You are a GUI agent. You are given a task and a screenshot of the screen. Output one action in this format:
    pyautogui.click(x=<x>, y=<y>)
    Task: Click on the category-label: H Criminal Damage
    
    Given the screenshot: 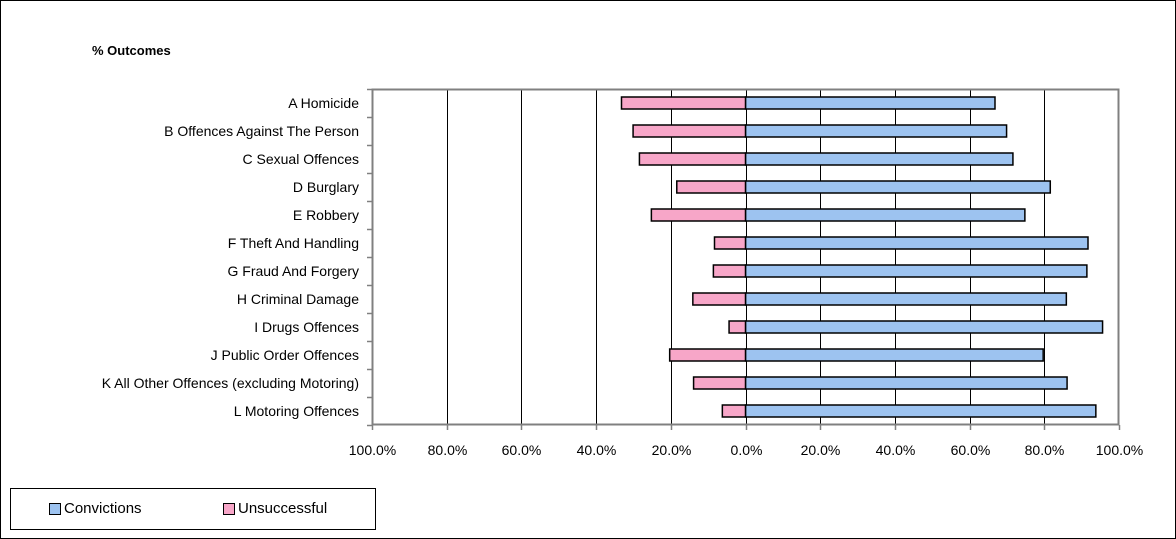 What is the action you would take?
    pyautogui.click(x=298, y=299)
    